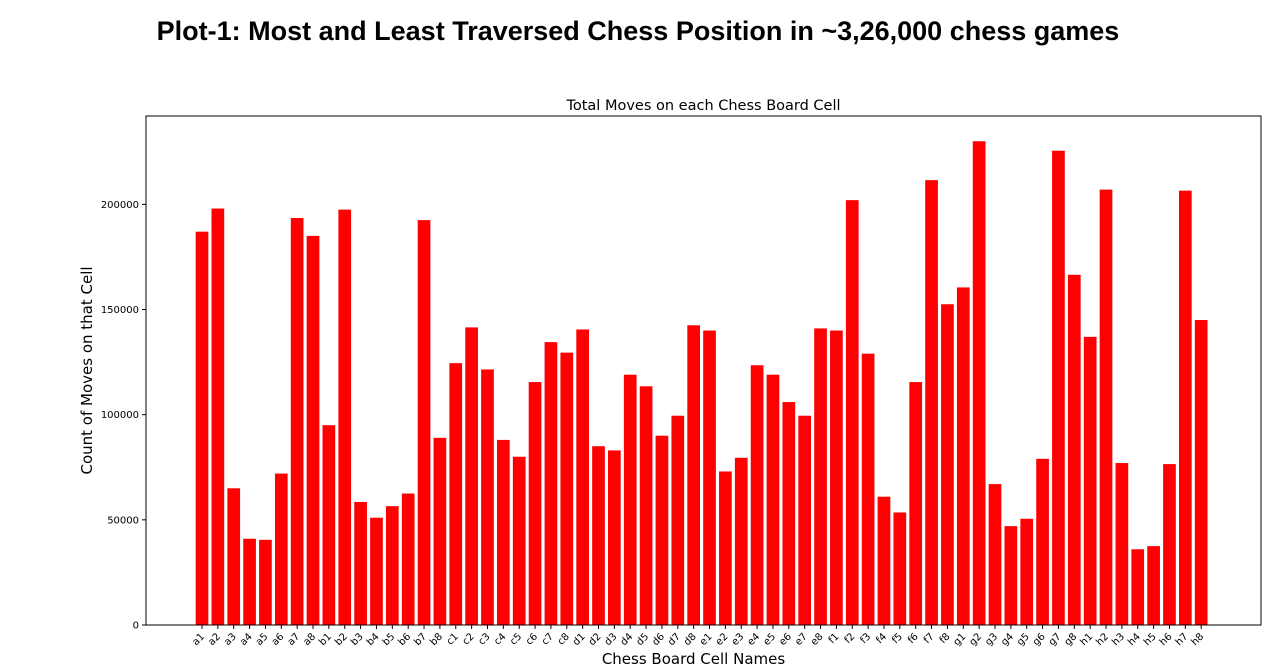 The image size is (1276, 671). Describe the element at coordinates (1039, 639) in the screenshot. I see `x-tick-label: g6` at that location.